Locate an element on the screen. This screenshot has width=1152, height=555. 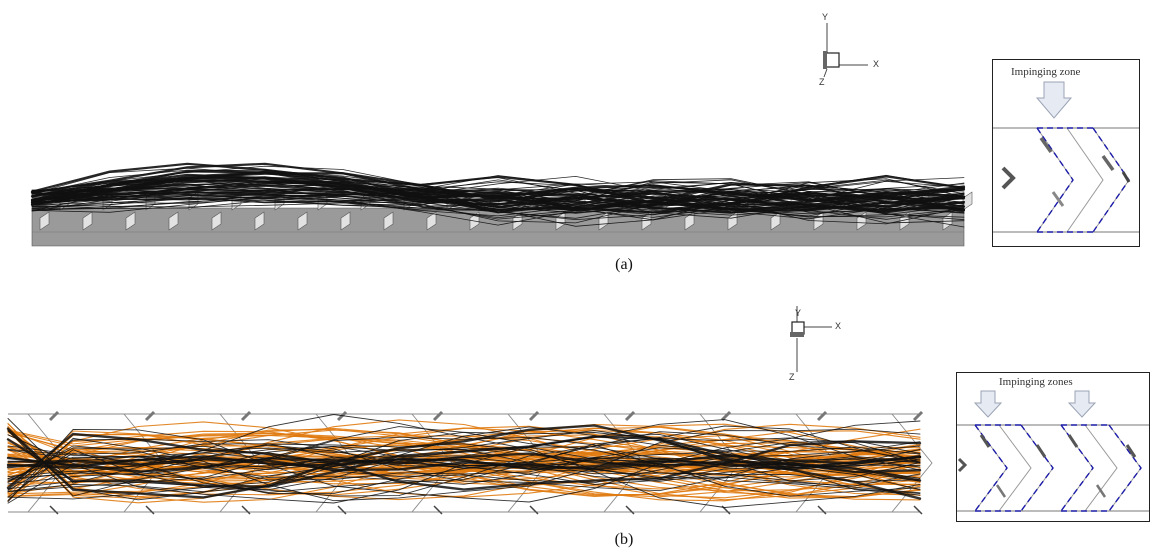
caption-b: (b) is located at coordinates (624, 539).